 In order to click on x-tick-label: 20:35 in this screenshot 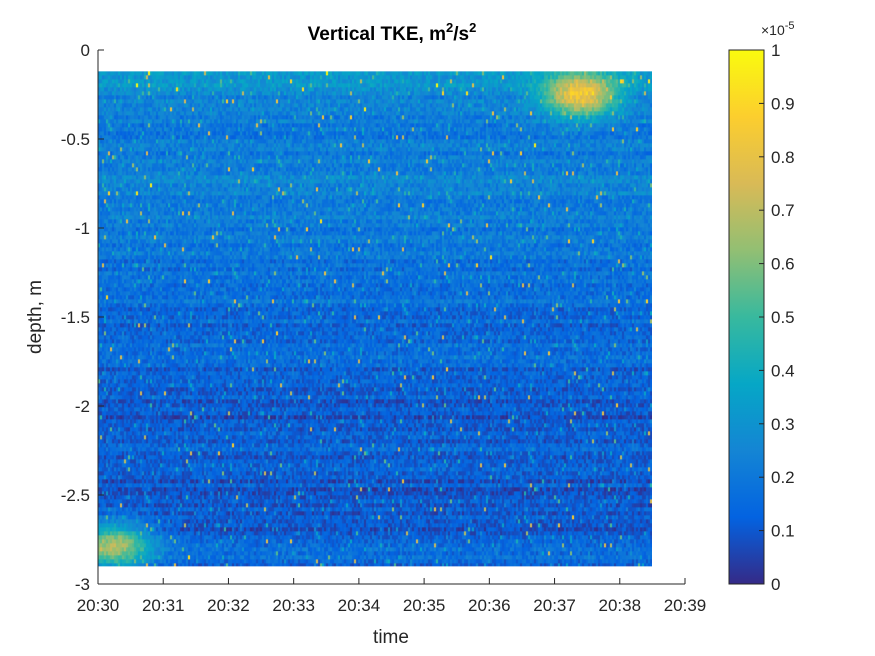, I will do `click(424, 605)`.